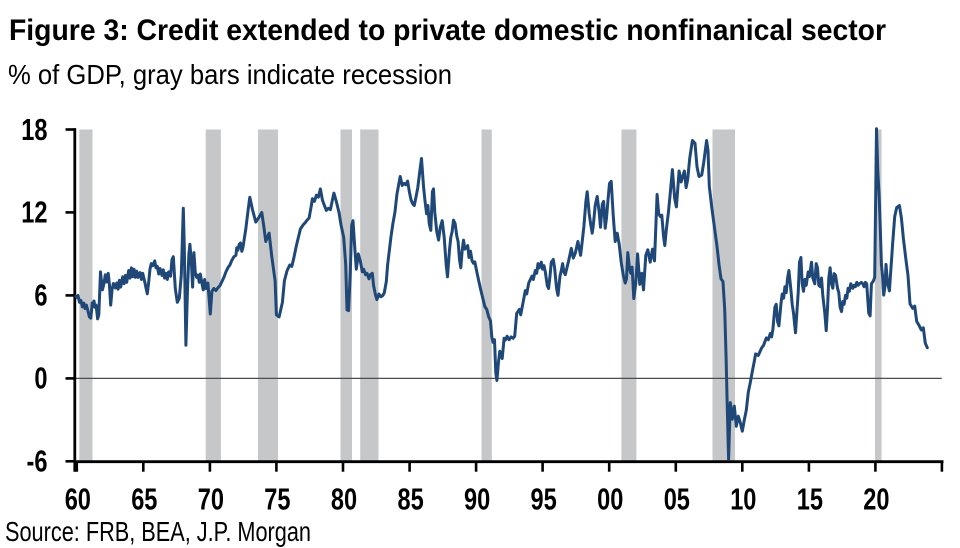  What do you see at coordinates (477, 498) in the screenshot?
I see `svg-text: 90` at bounding box center [477, 498].